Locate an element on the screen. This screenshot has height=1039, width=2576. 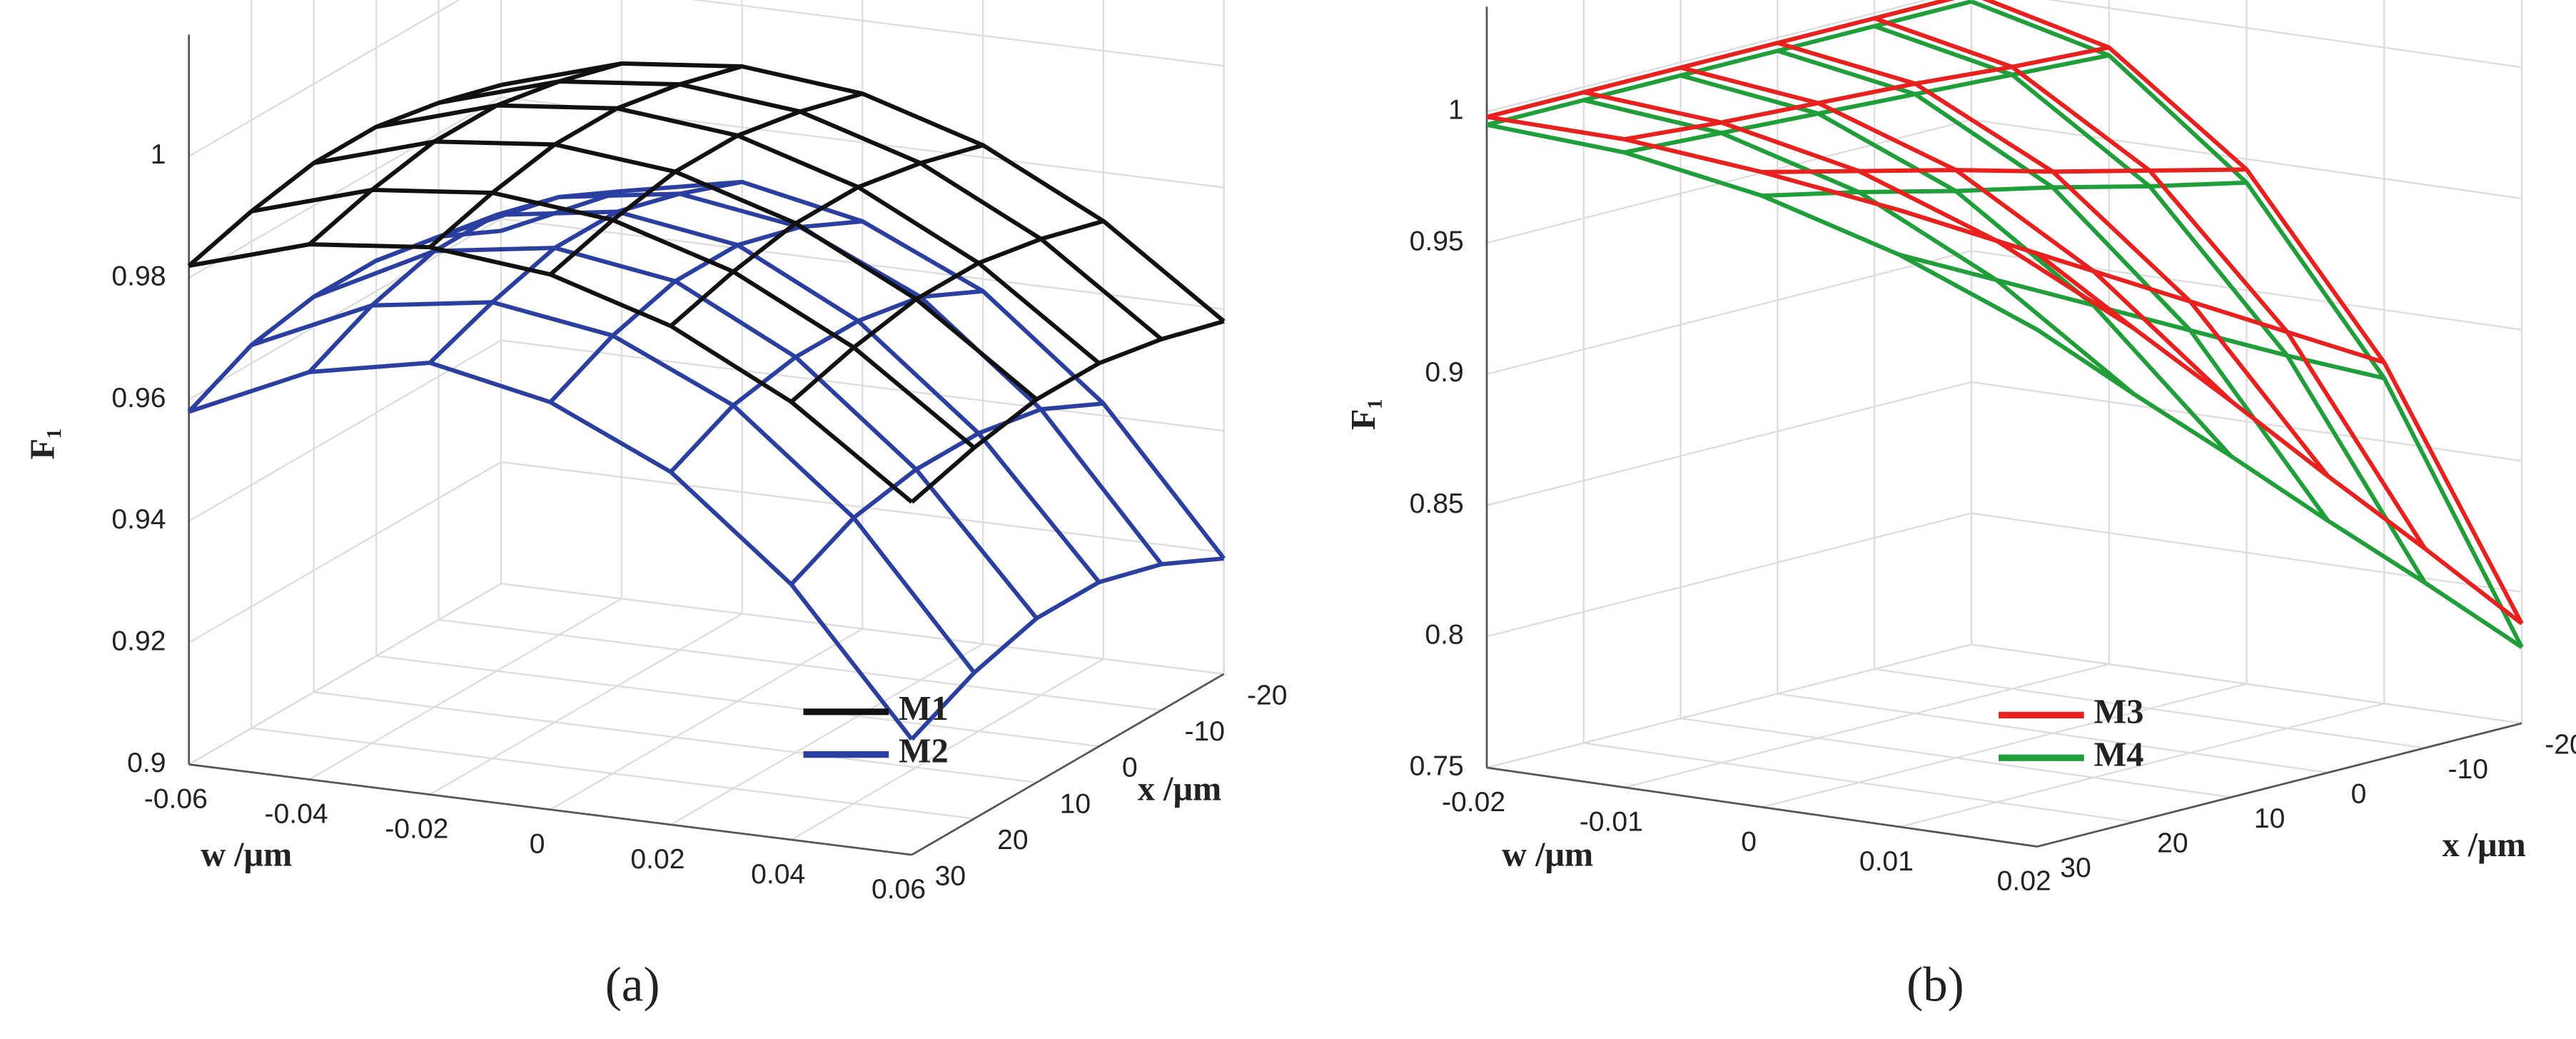
x-tick-label: -0.06 is located at coordinates (176, 799).